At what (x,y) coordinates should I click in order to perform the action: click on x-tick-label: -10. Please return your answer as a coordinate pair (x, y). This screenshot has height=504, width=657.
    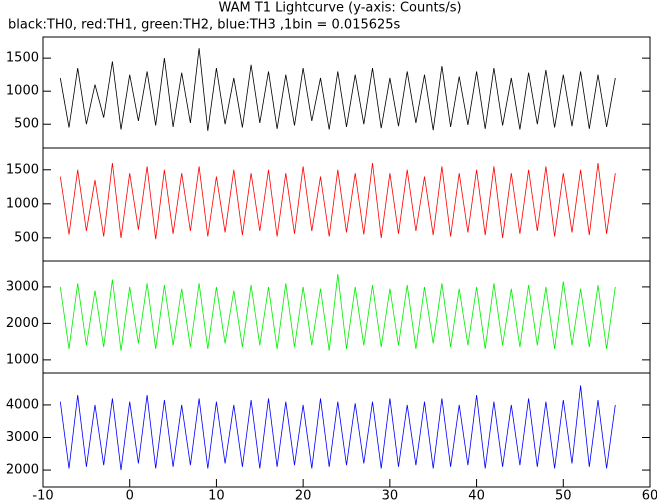
    Looking at the image, I should click on (42, 496).